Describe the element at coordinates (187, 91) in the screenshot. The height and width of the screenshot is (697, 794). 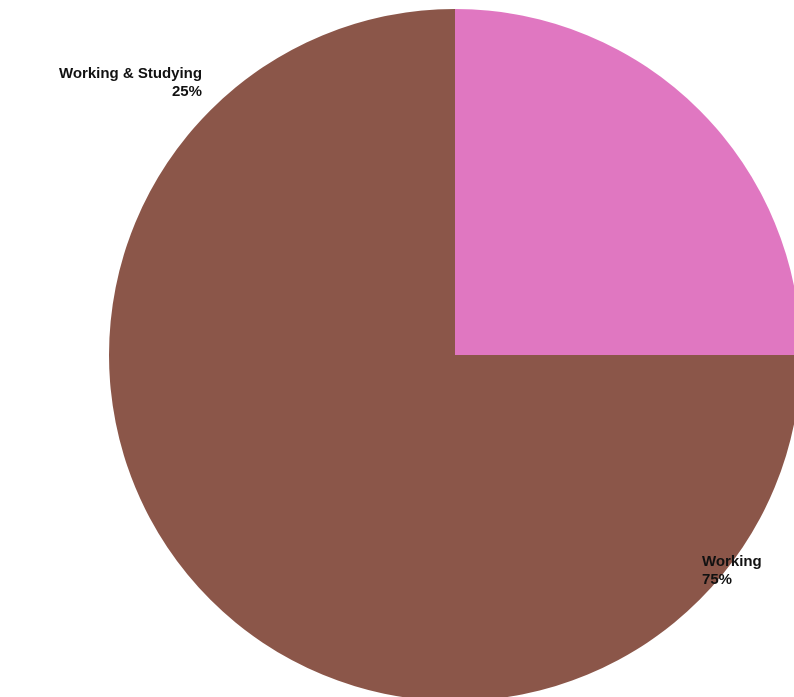
I see `slice-value-working-studying: 25%` at that location.